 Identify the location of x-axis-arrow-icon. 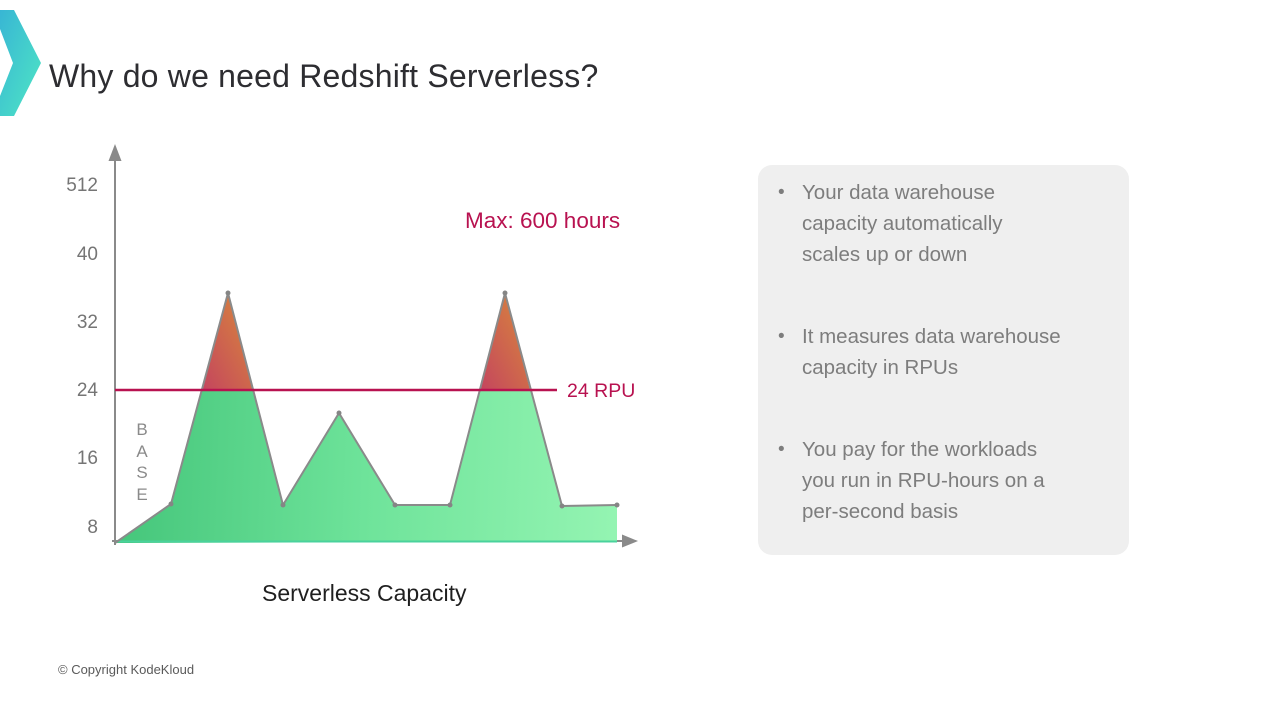
(630, 541).